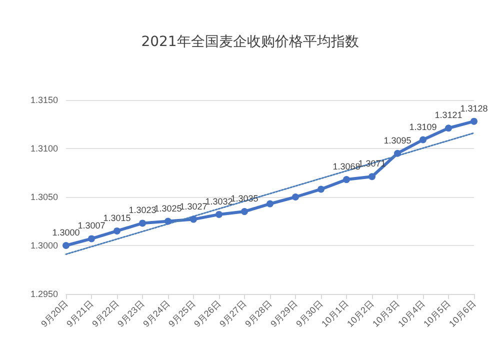  I want to click on data-label: 1.3015, so click(117, 217).